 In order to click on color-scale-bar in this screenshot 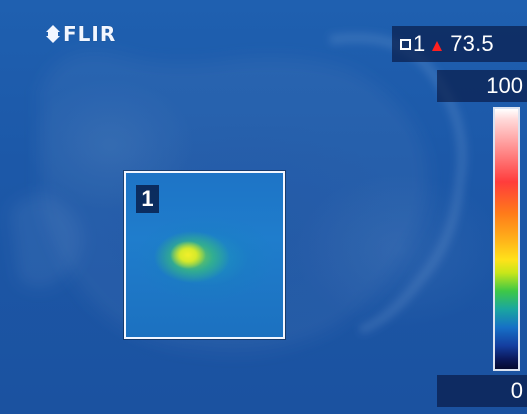, I will do `click(506, 239)`.